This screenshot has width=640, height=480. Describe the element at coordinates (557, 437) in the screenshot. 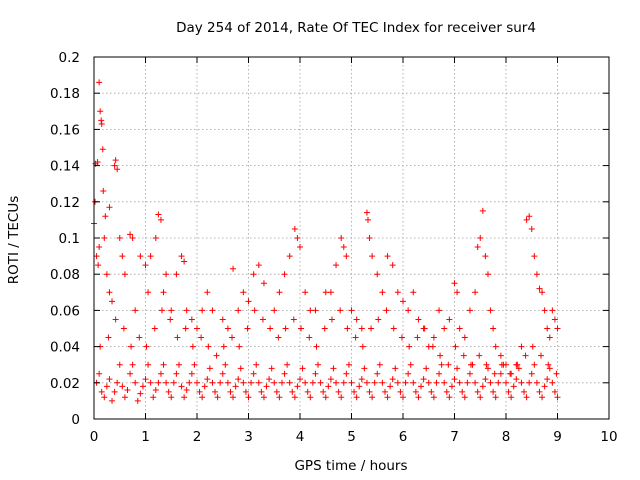

I see `x-tick-label: 9` at that location.